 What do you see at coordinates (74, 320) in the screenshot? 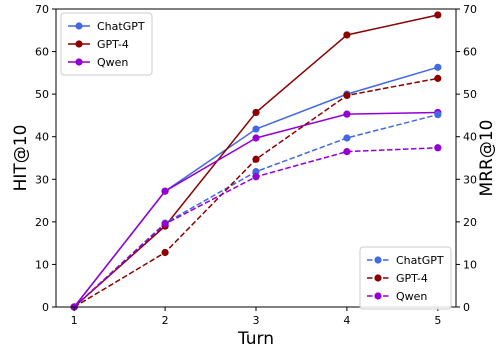
I see `x-tick-label: 1` at bounding box center [74, 320].